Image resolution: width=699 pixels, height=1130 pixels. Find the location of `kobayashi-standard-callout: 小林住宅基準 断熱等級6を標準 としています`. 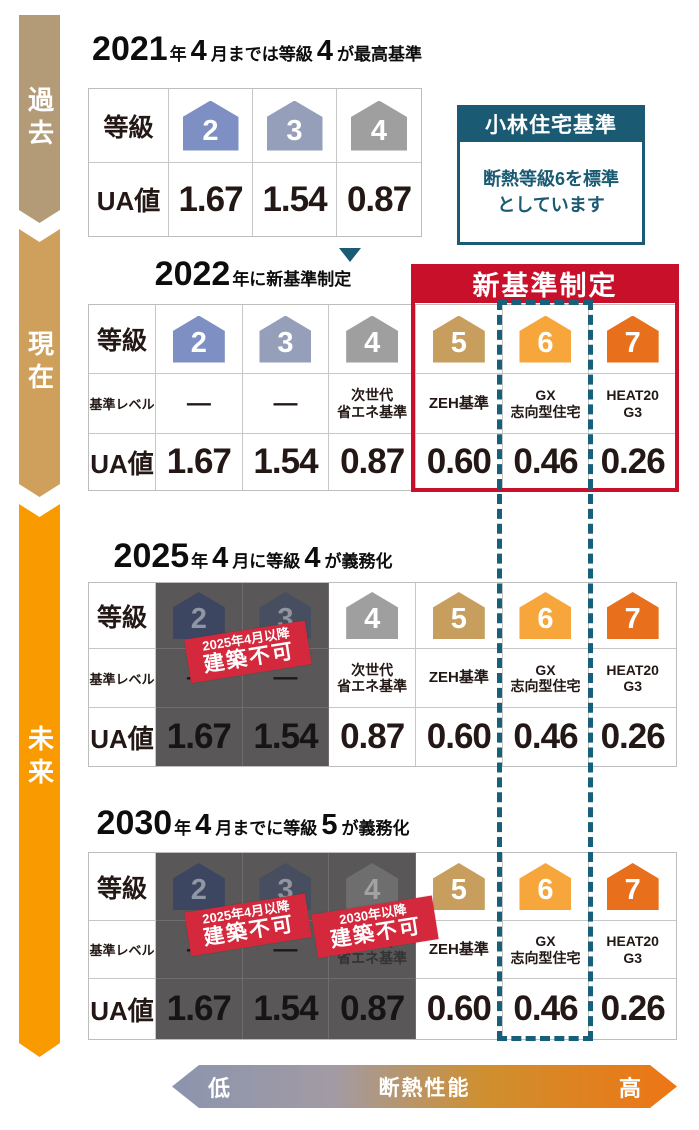

kobayashi-standard-callout: 小林住宅基準 断熱等級6を標準 としています is located at coordinates (551, 175).